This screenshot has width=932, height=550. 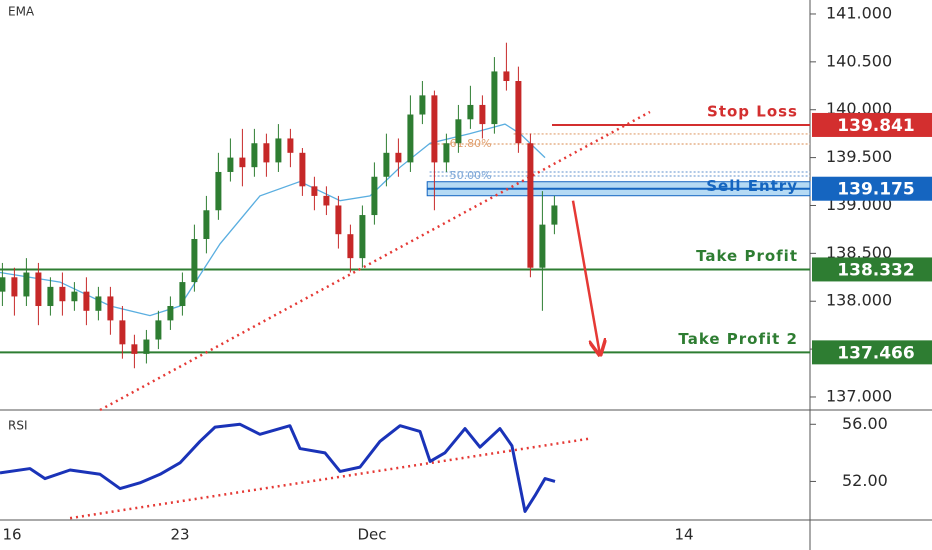 I want to click on rsi-tick-label: 52.00, so click(x=865, y=480).